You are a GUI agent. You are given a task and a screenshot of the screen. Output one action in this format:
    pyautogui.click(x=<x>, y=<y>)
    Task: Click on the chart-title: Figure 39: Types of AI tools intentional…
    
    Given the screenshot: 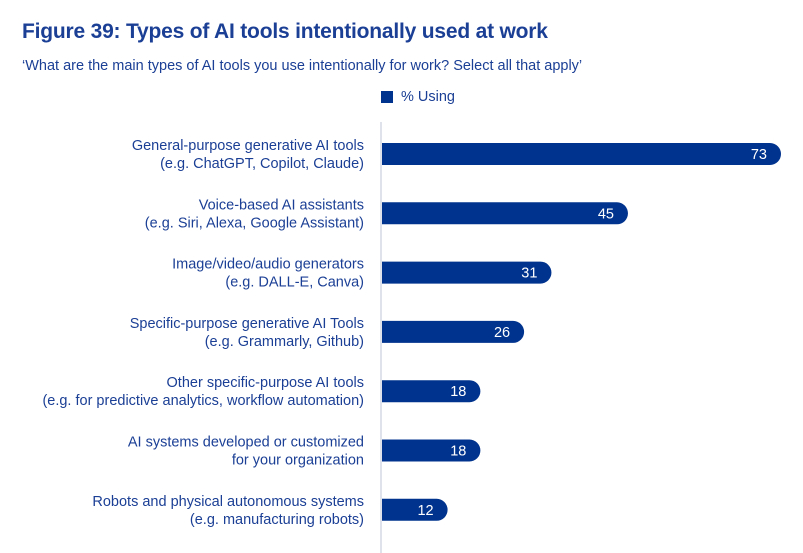 What is the action you would take?
    pyautogui.click(x=285, y=31)
    